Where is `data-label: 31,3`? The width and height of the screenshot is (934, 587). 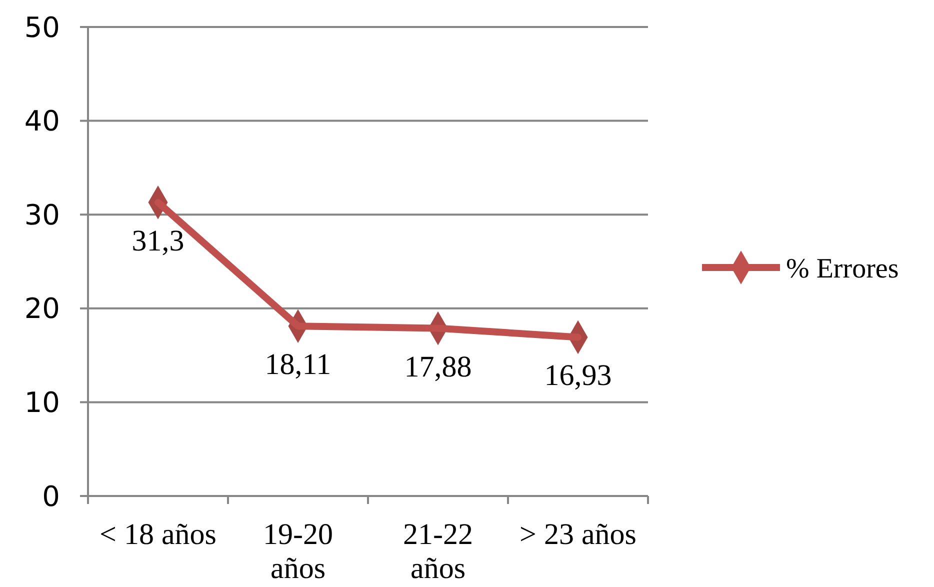
data-label: 31,3 is located at coordinates (158, 241).